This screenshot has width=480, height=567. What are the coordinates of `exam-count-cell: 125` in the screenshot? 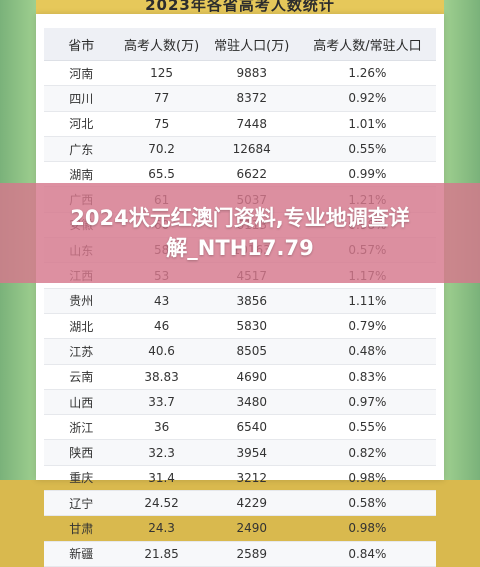 It's located at (161, 73).